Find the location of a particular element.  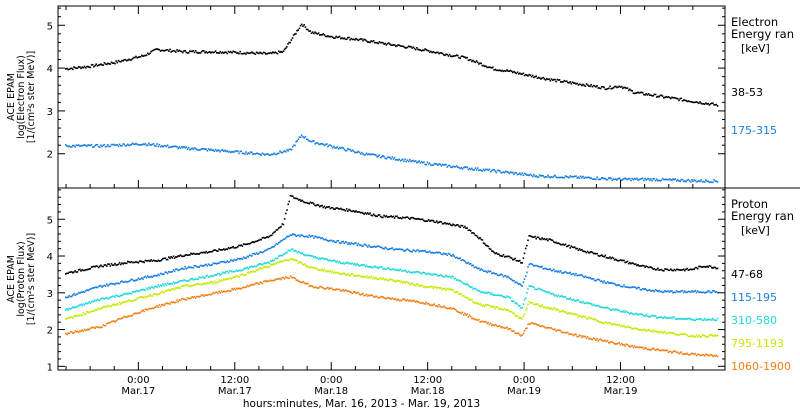

legend-entry: 795-1193 is located at coordinates (757, 343).